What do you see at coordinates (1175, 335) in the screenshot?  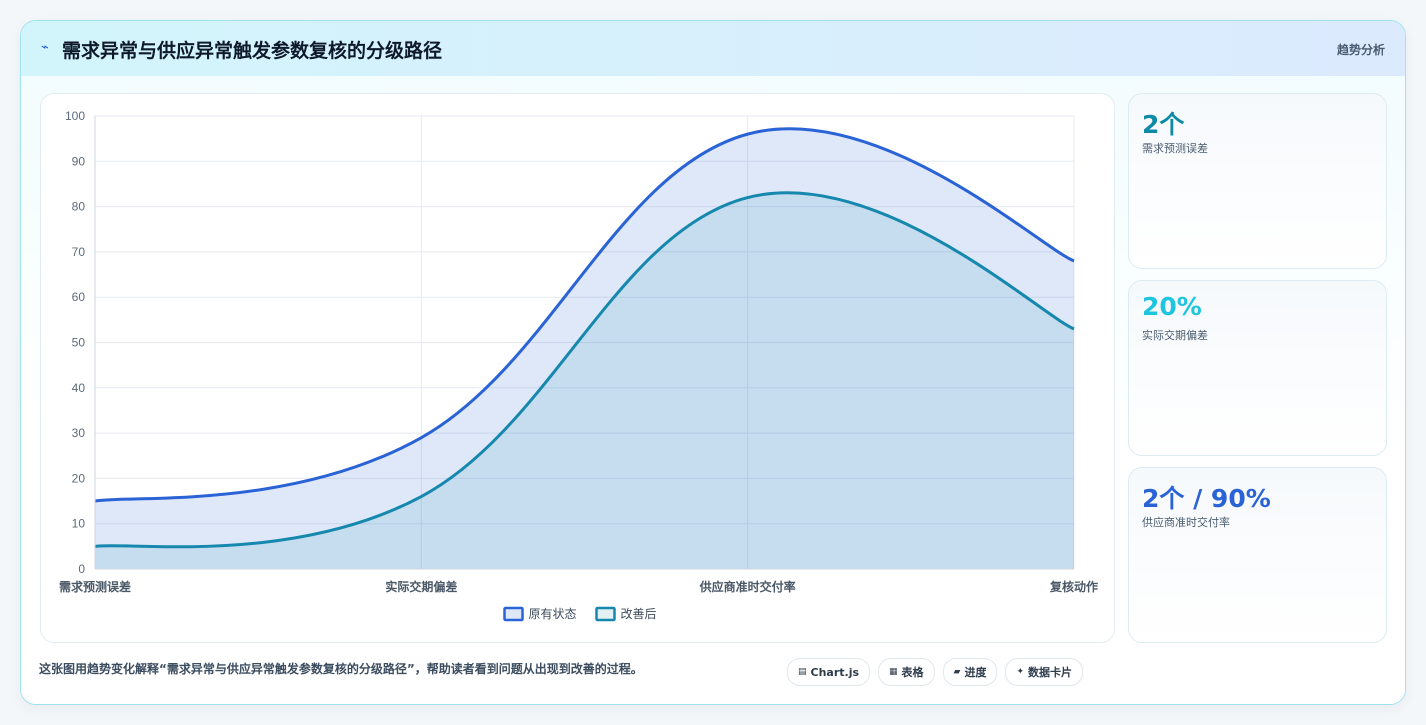 I see `stat-label: 实际交期偏差` at bounding box center [1175, 335].